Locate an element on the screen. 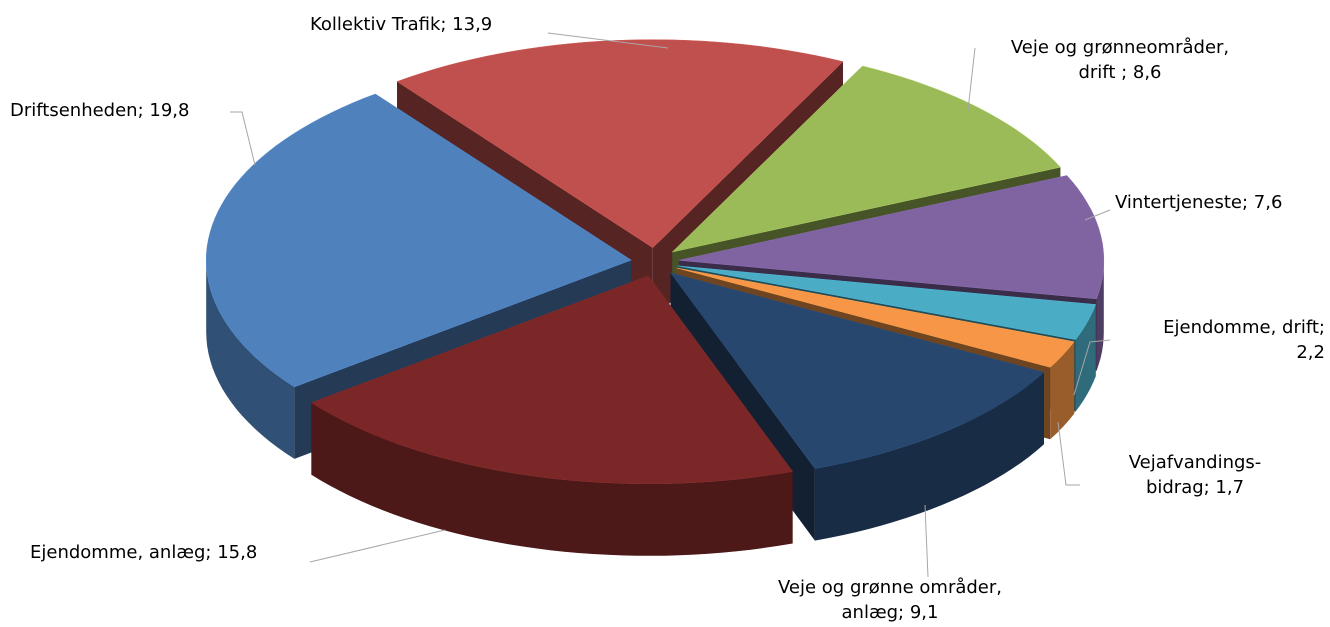 The width and height of the screenshot is (1330, 627). data-label-line: Kollektiv Trafik; 13,9 is located at coordinates (401, 24).